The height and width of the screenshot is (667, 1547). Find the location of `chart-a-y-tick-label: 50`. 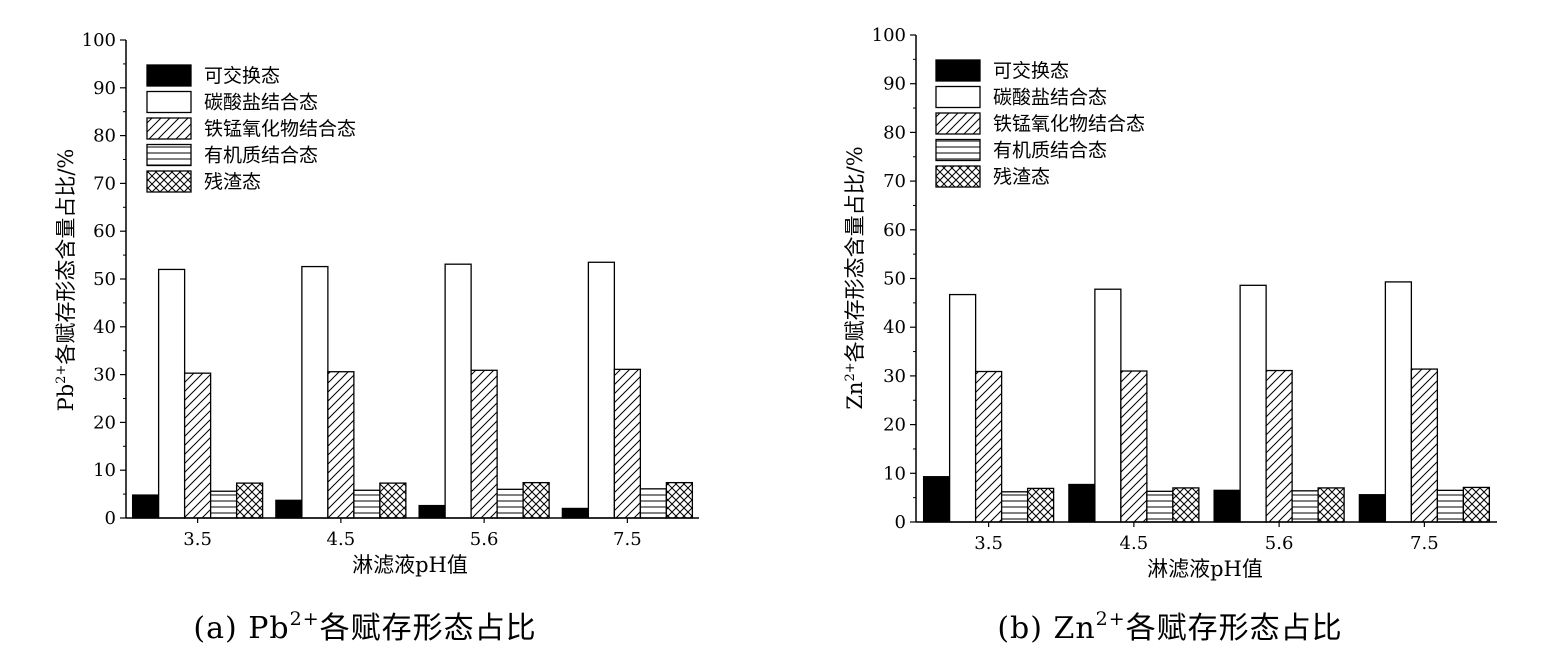

chart-a-y-tick-label: 50 is located at coordinates (104, 279).